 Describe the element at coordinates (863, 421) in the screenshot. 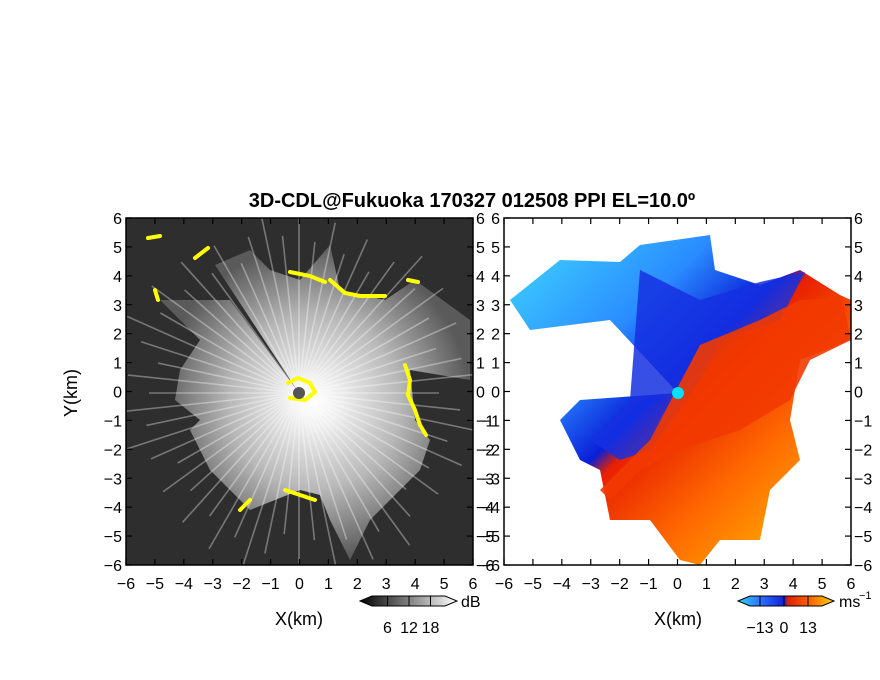

I see `velocity-ytick-label-right: −1` at that location.